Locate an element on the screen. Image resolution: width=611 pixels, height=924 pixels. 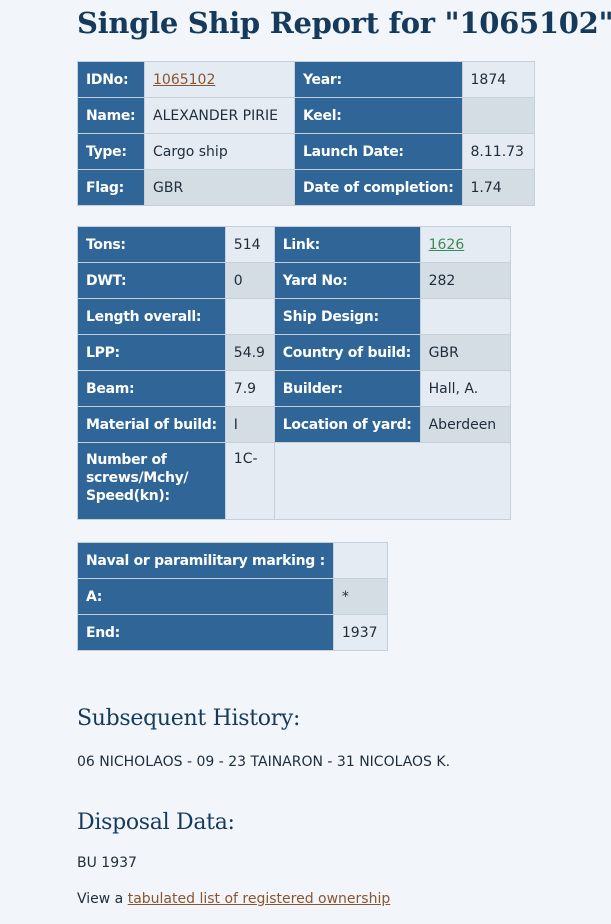
page-title: Single Ship Report for "1065102" is located at coordinates (344, 23).